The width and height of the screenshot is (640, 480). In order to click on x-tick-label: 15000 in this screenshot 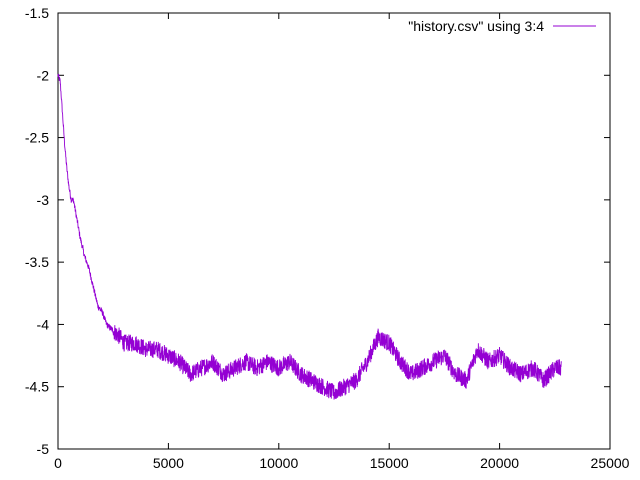, I will do `click(389, 463)`.